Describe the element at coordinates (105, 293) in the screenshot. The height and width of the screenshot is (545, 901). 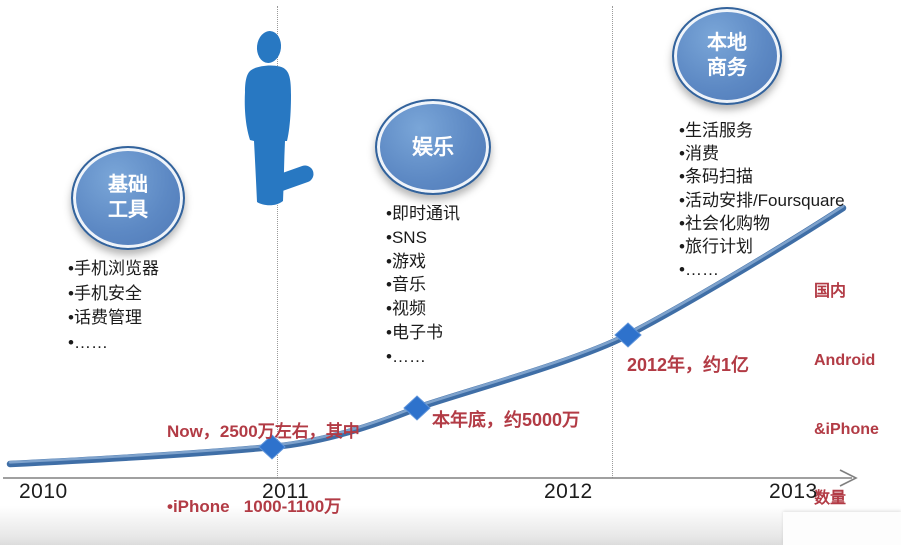
I see `list-item: •手机安全` at that location.